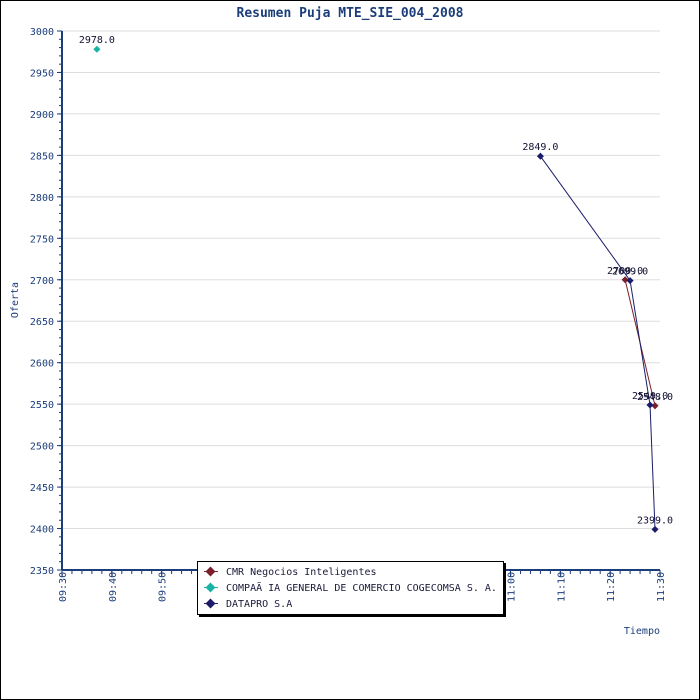 This screenshot has height=700, width=700. I want to click on x-tick-label: 09:40, so click(113, 587).